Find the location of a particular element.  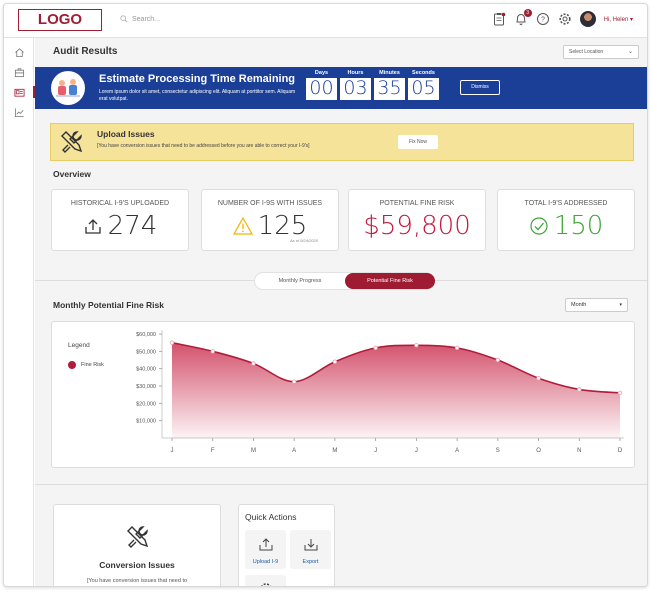

y-tick-label: $20,000 is located at coordinates (146, 404).